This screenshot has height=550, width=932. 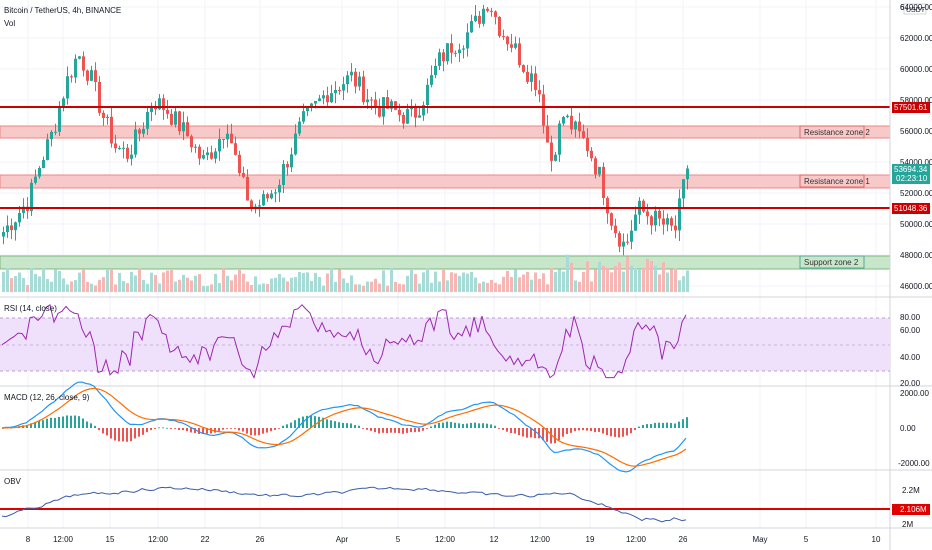 What do you see at coordinates (47, 397) in the screenshot?
I see `macd-label: MACD (12, 26, close, 9)` at bounding box center [47, 397].